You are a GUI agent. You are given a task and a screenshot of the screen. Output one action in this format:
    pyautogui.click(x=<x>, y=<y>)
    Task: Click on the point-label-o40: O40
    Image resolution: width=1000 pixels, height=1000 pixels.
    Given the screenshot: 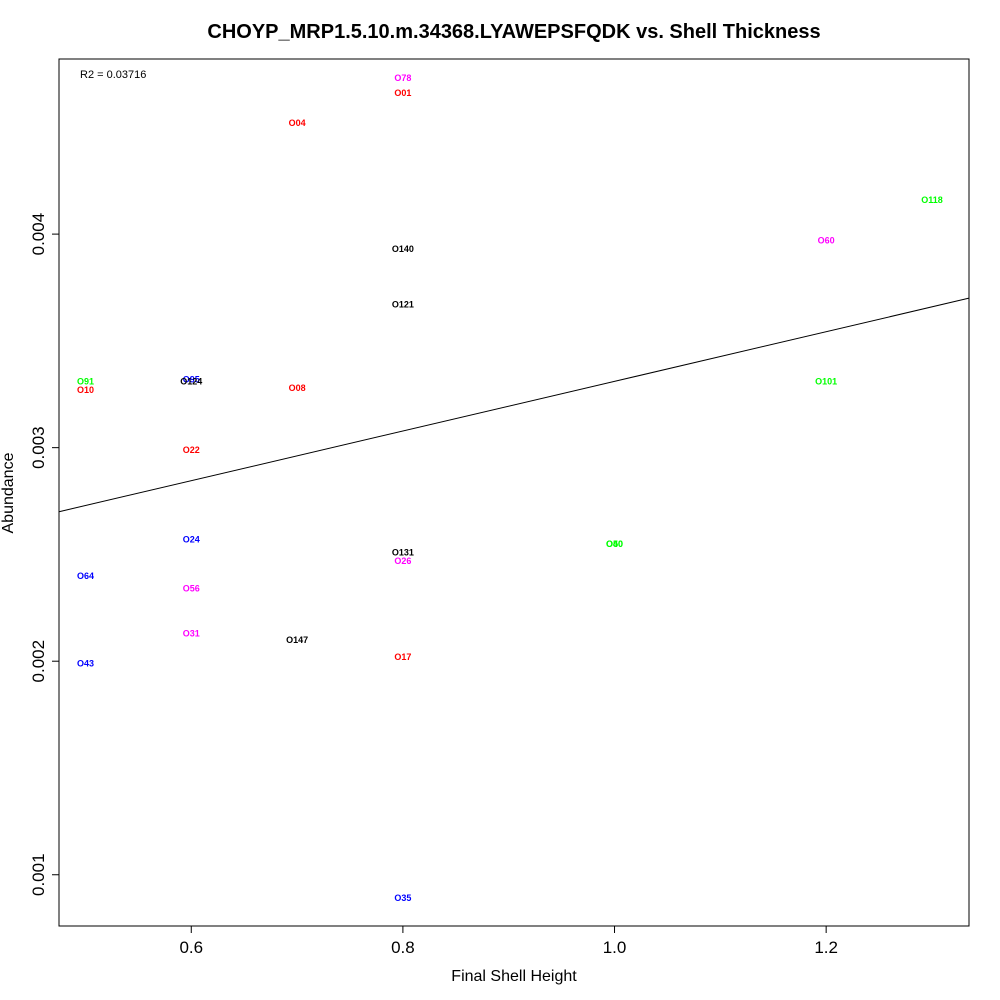 What is the action you would take?
    pyautogui.click(x=614, y=544)
    